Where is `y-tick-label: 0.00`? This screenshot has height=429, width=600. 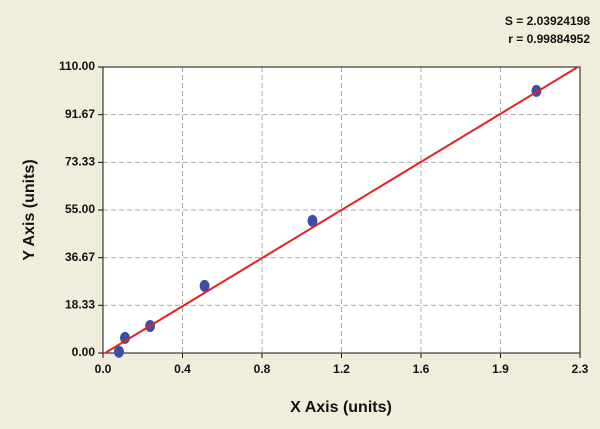 y-tick-label: 0.00 is located at coordinates (84, 352).